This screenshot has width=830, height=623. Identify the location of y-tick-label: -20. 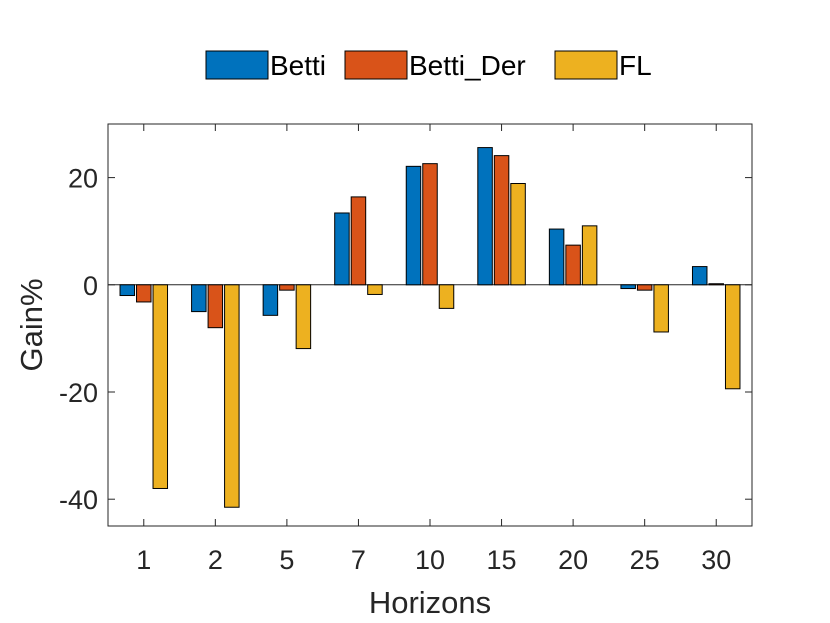
(78, 393).